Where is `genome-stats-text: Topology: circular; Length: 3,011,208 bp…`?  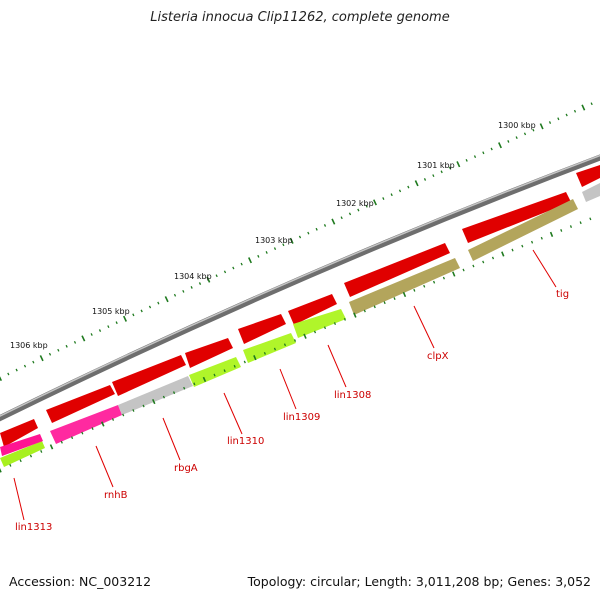
genome-stats-text: Topology: circular; Length: 3,011,208 bp… is located at coordinates (419, 581).